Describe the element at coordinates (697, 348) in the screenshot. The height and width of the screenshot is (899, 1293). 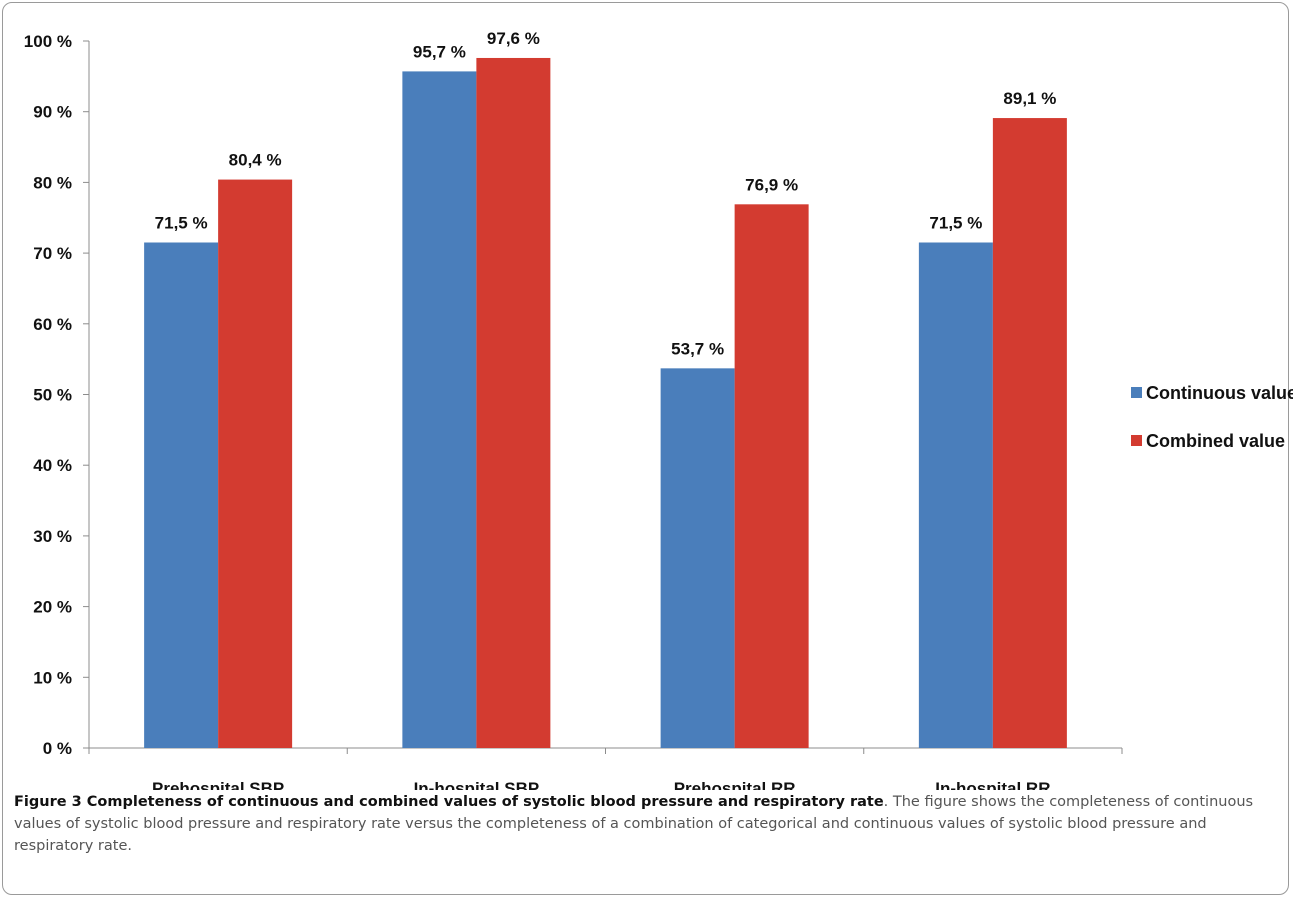
I see `data-label: 53,7 %` at that location.